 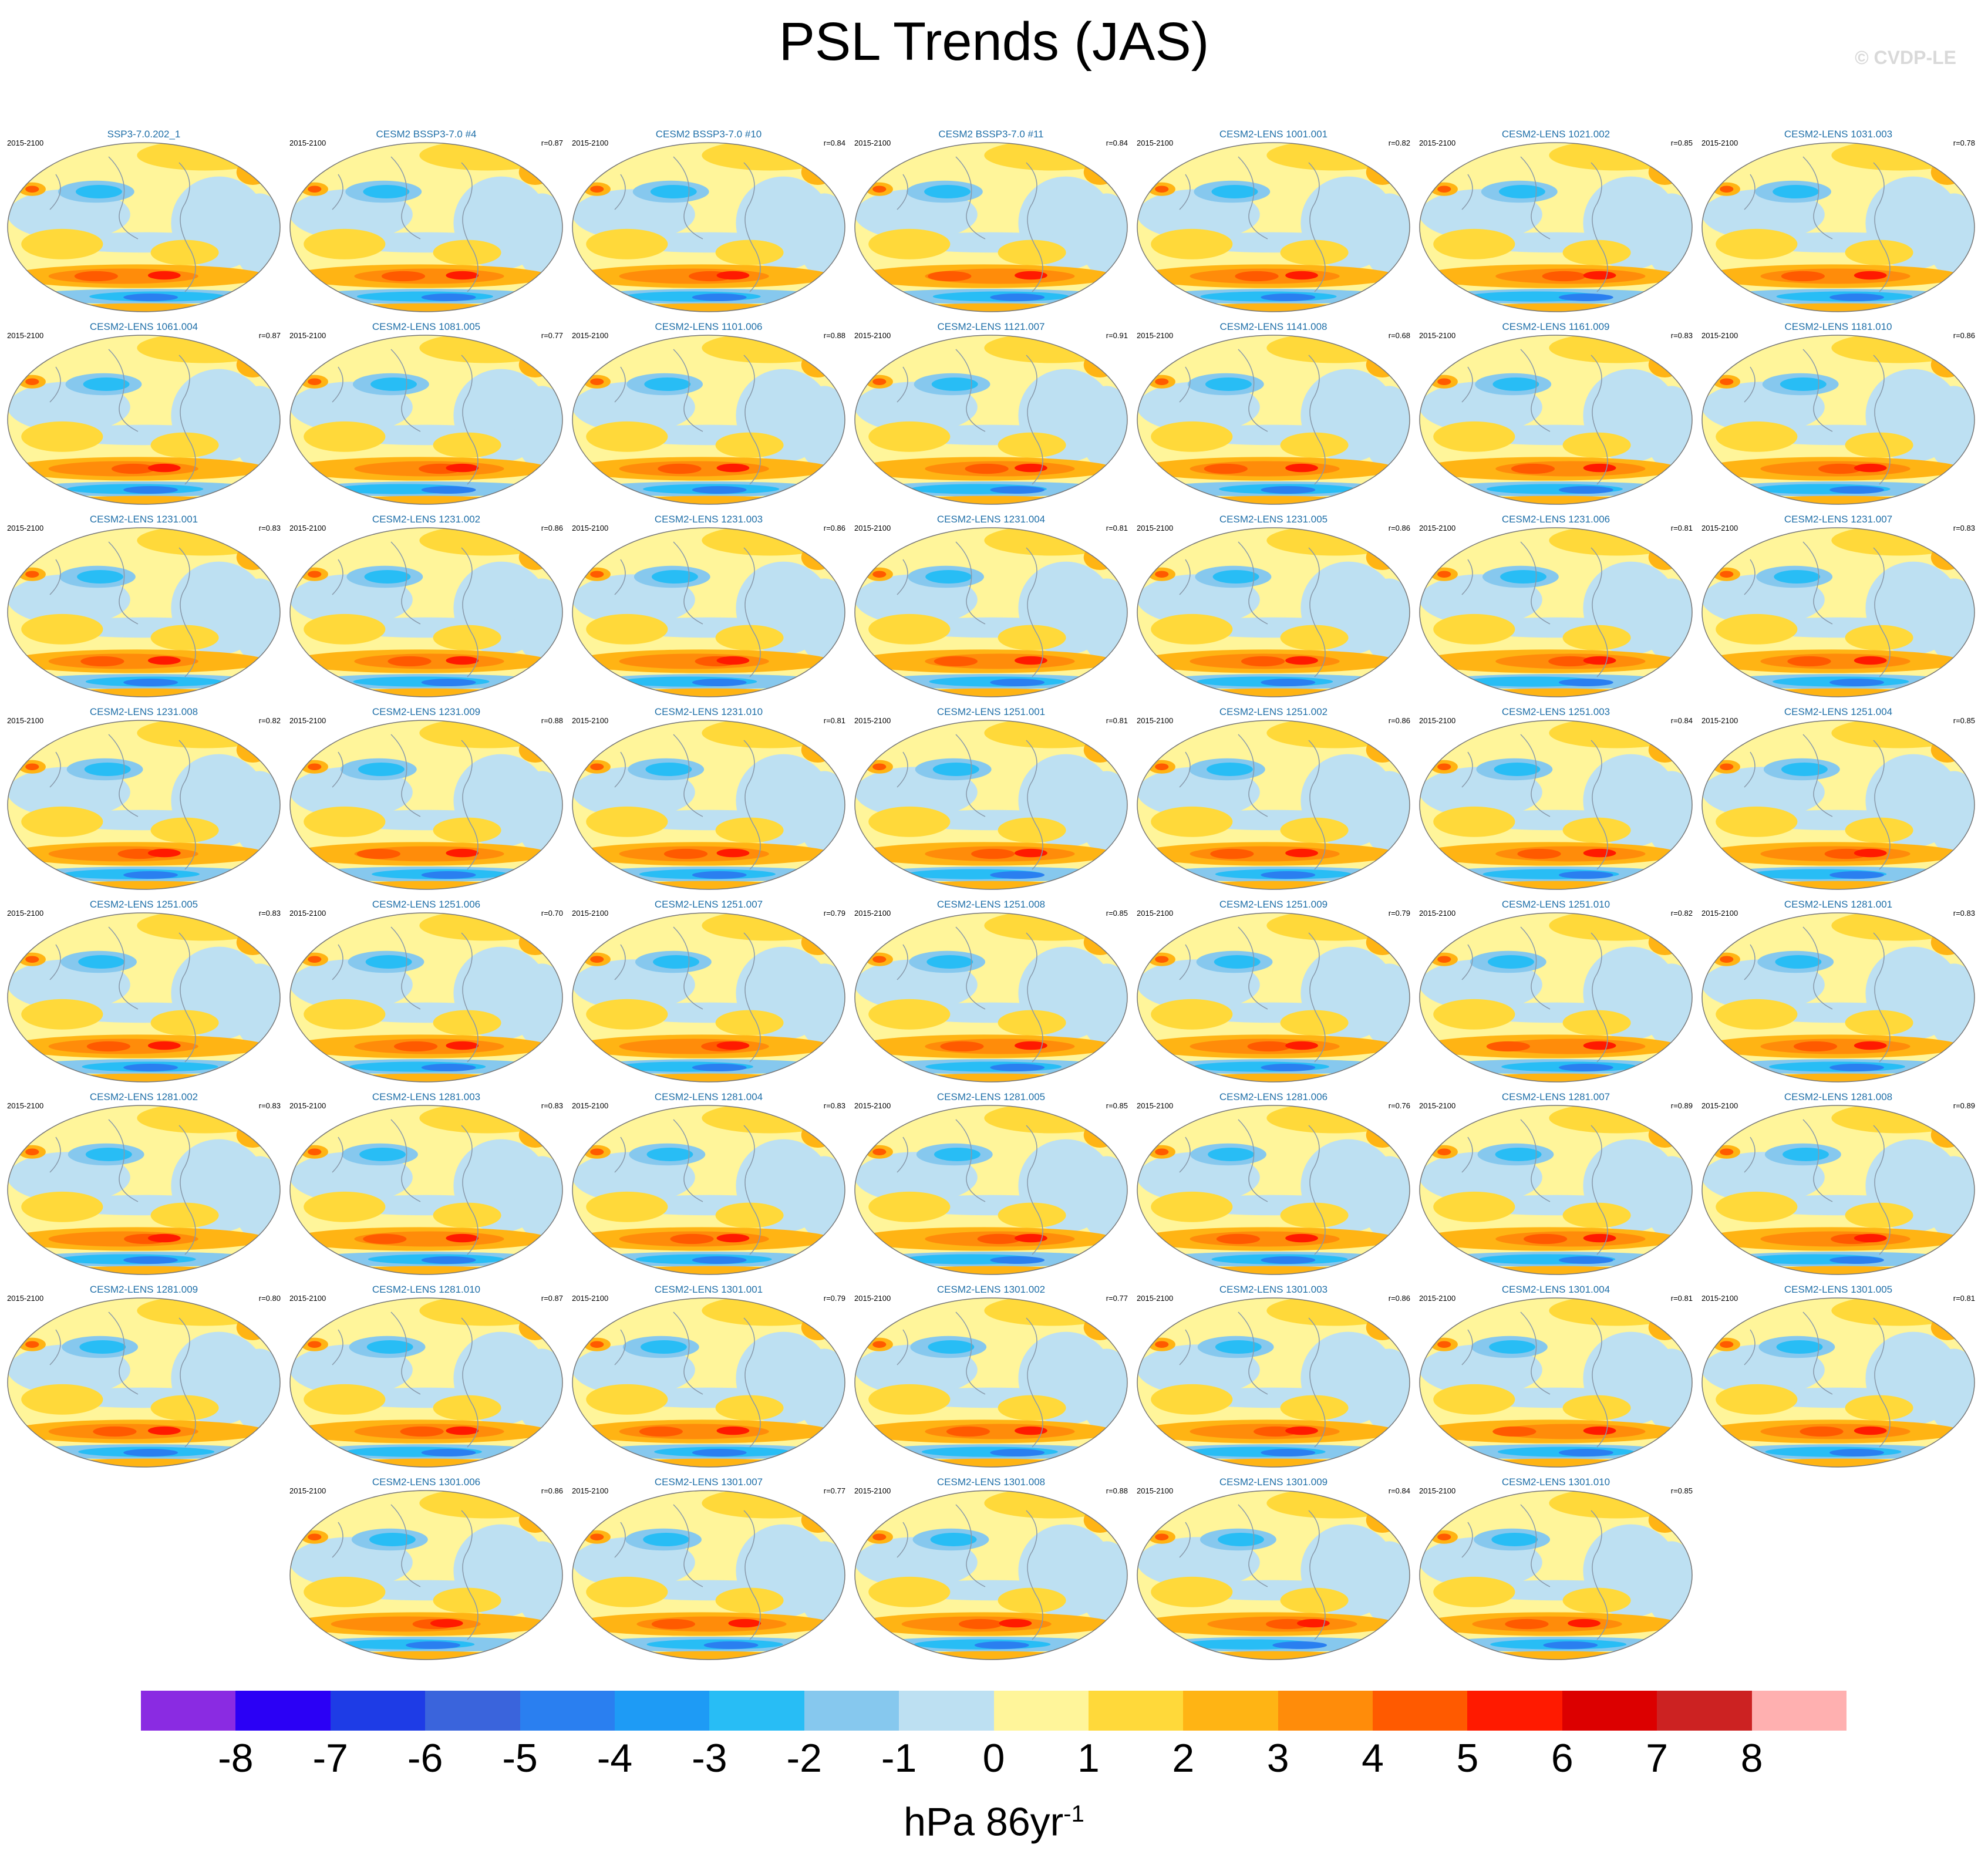 What do you see at coordinates (427, 1289) in the screenshot?
I see `panel-title: CESM2-LENS 1281.010` at bounding box center [427, 1289].